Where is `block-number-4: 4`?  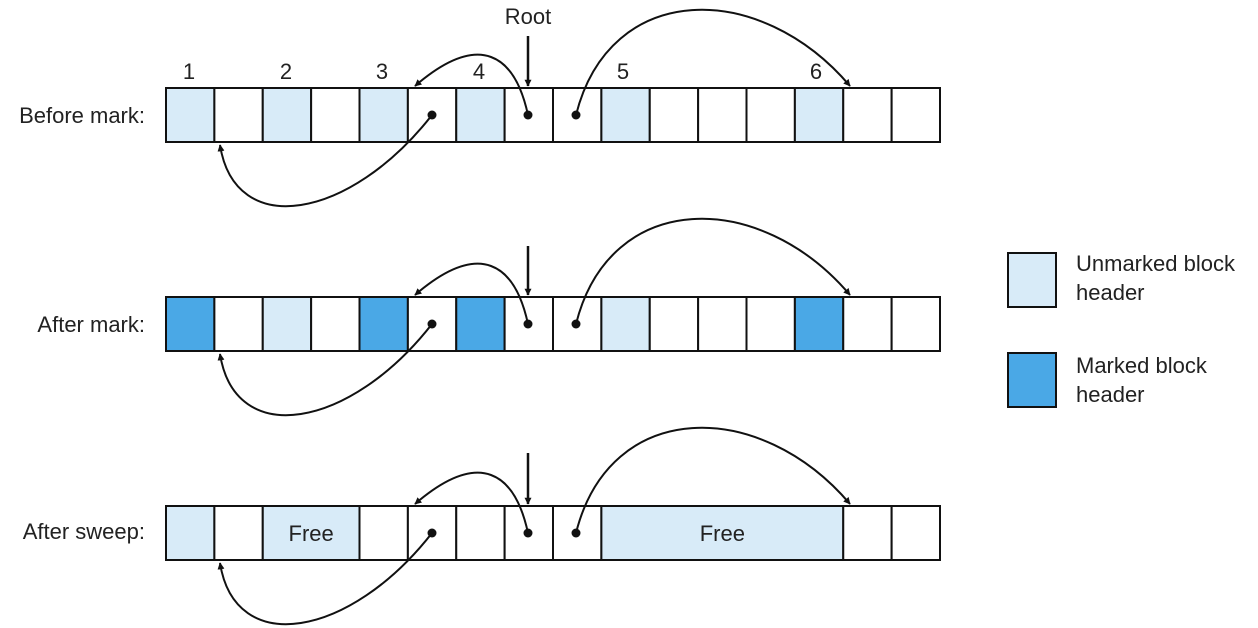 block-number-4: 4 is located at coordinates (479, 71).